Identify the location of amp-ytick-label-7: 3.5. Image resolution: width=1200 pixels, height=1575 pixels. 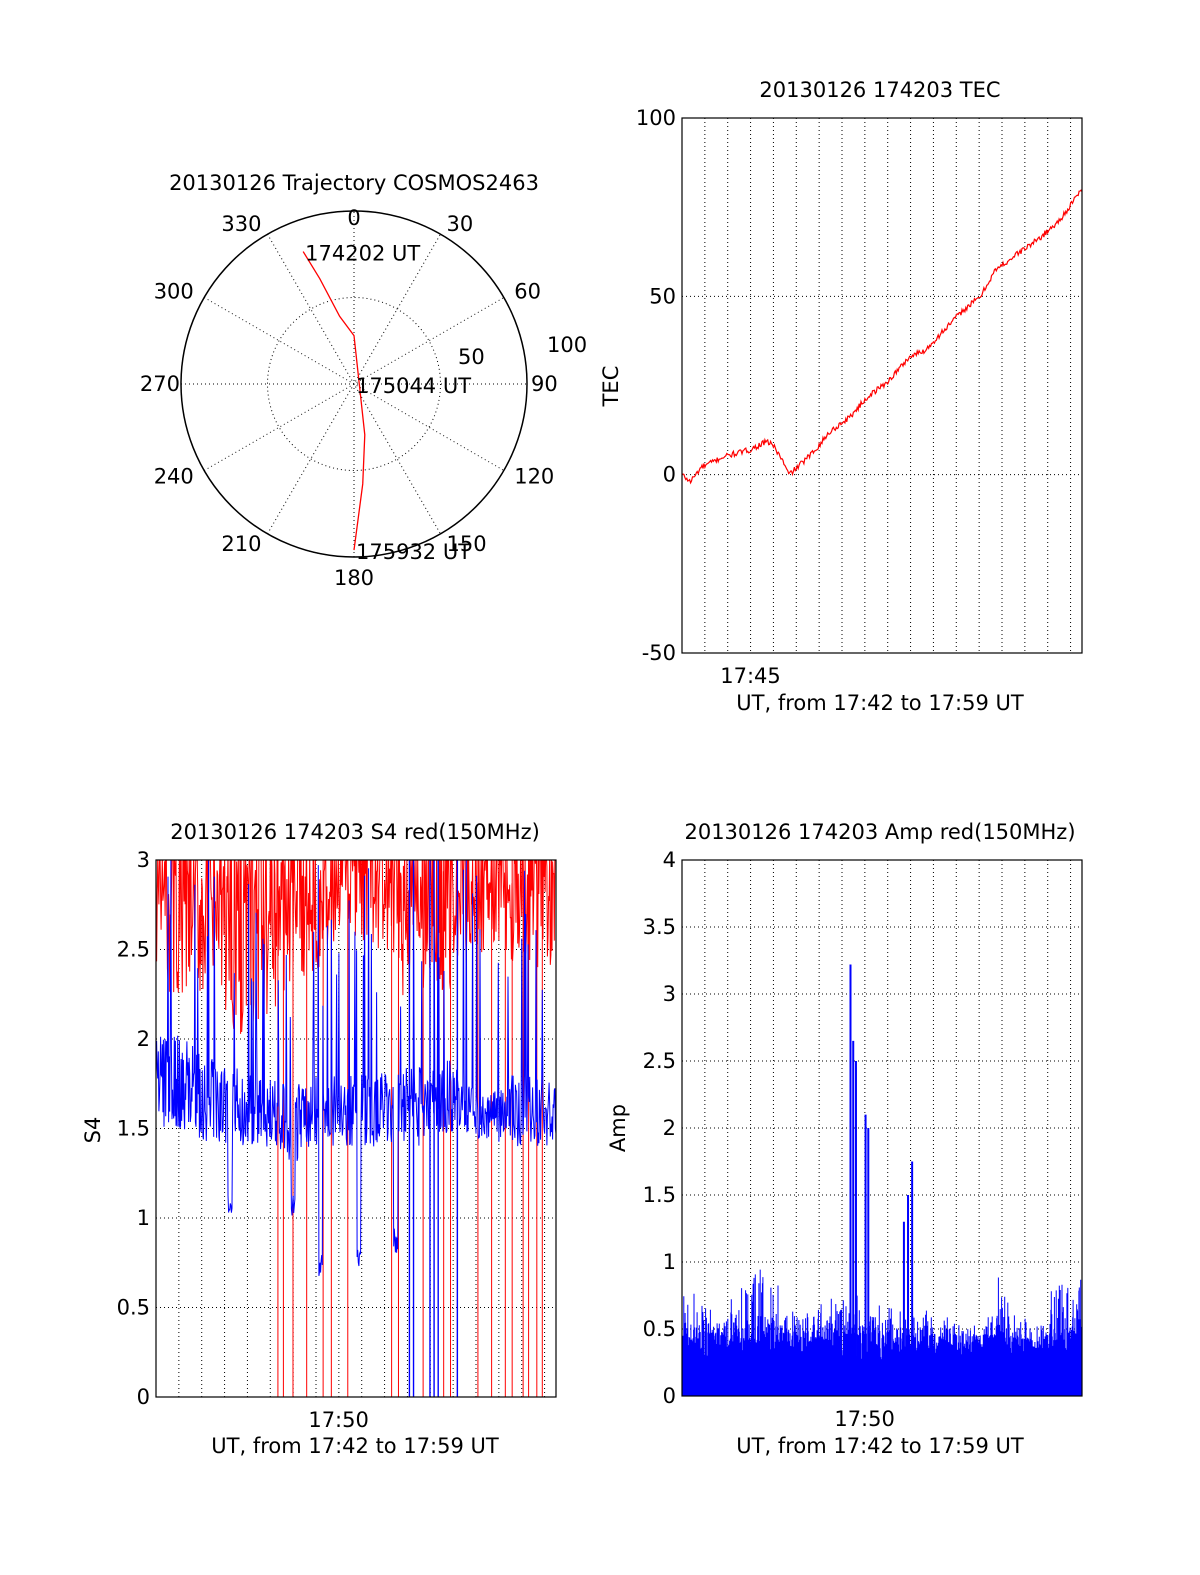
(659, 927).